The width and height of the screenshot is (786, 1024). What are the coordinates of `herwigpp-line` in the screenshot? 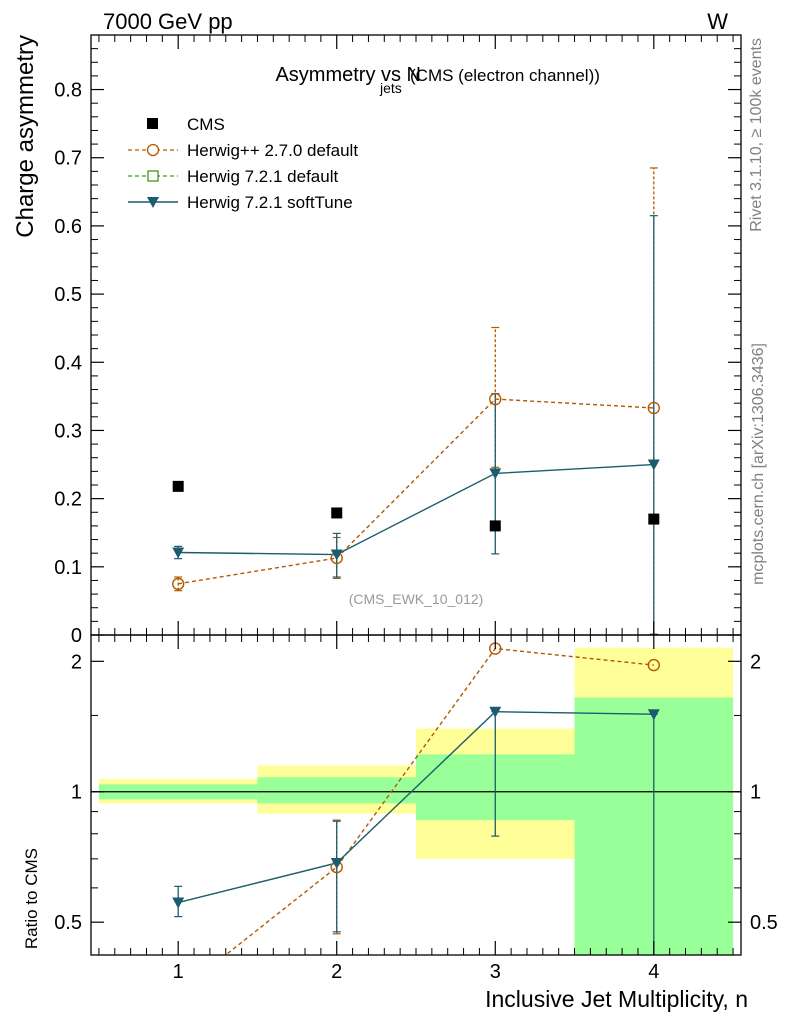 It's located at (416, 491).